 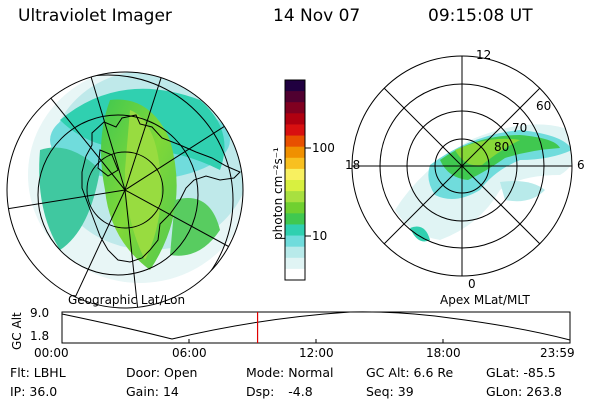 What do you see at coordinates (380, 391) in the screenshot?
I see `seq-label: Seq:` at bounding box center [380, 391].